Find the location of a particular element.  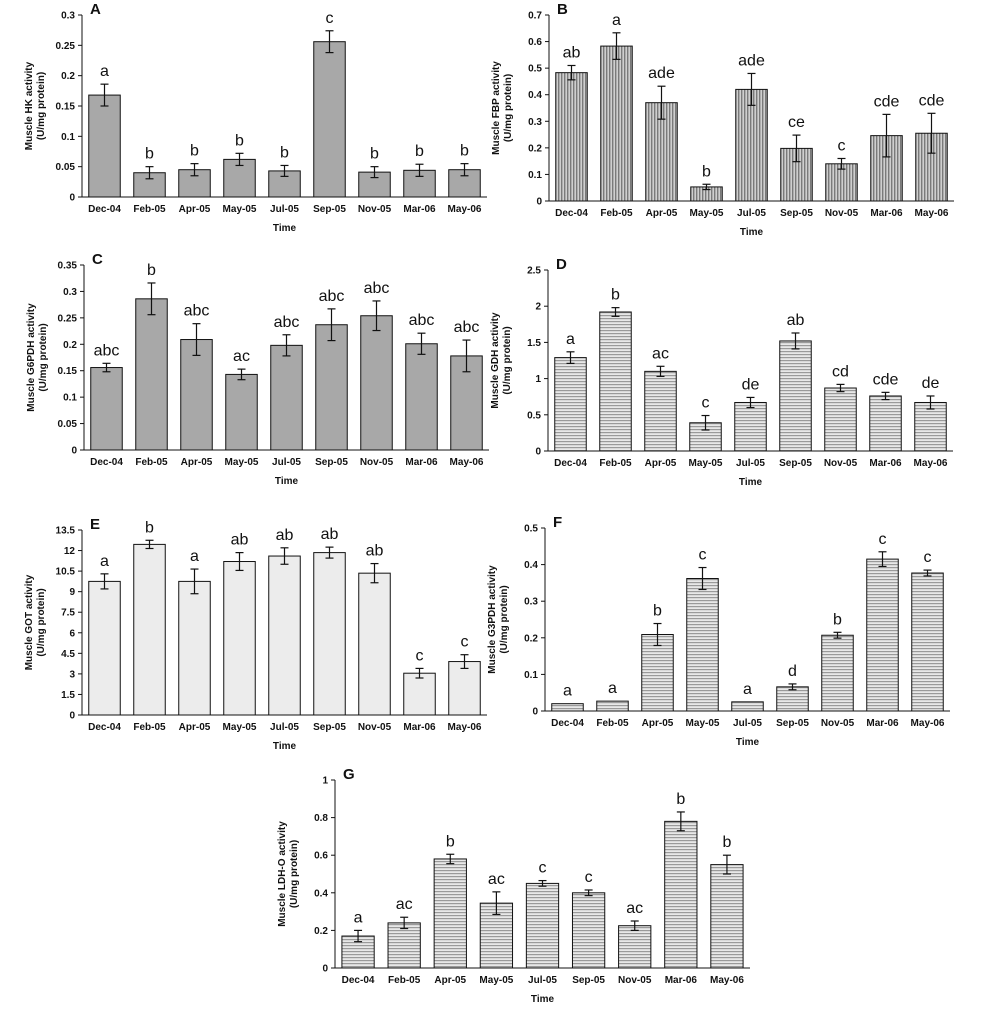

y-tick-label: 9 is located at coordinates (72, 592).